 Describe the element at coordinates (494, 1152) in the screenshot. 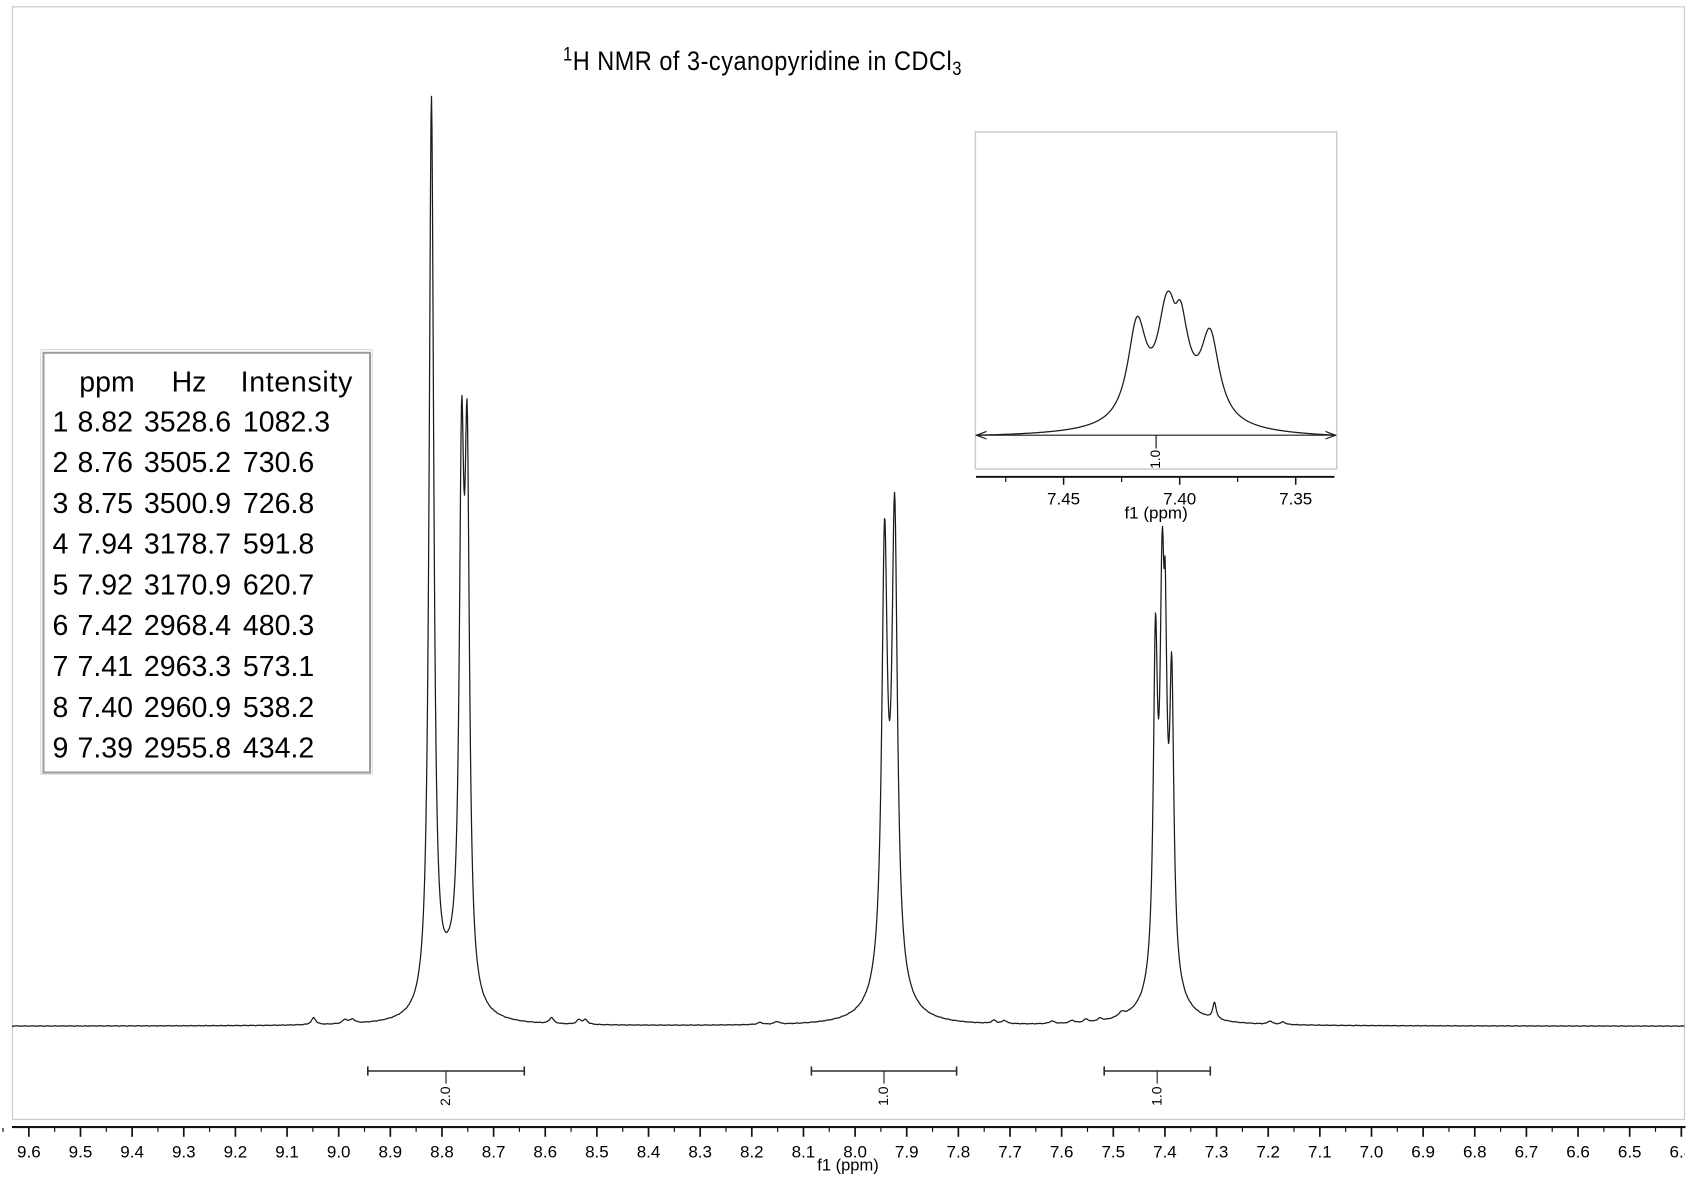

I see `svg-text: 8.7` at that location.